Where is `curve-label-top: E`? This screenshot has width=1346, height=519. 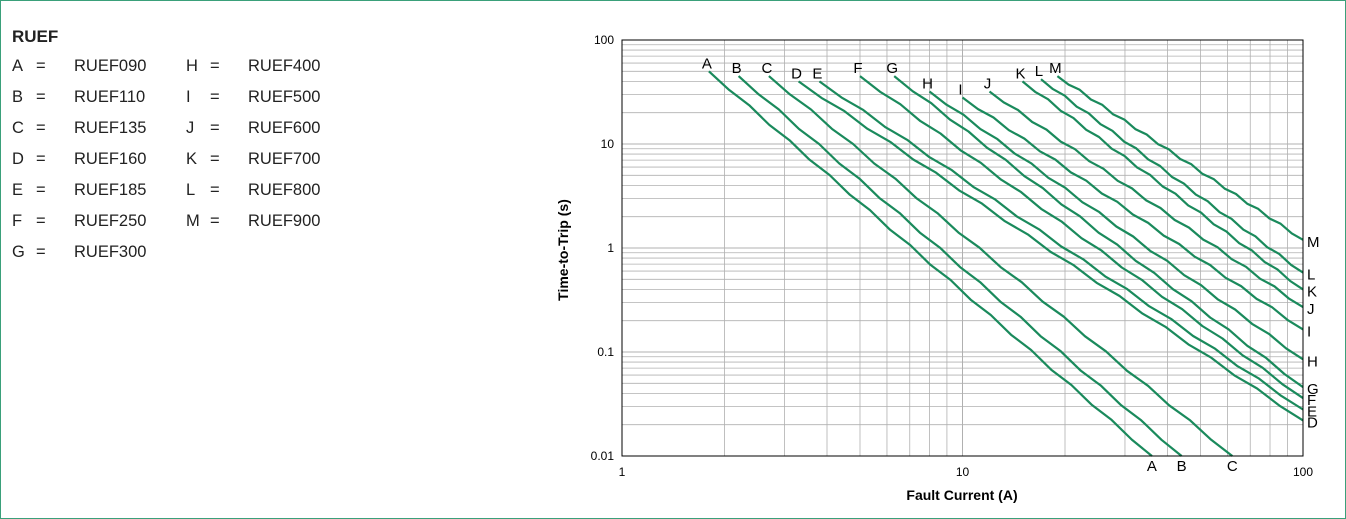
curve-label-top: E is located at coordinates (817, 73).